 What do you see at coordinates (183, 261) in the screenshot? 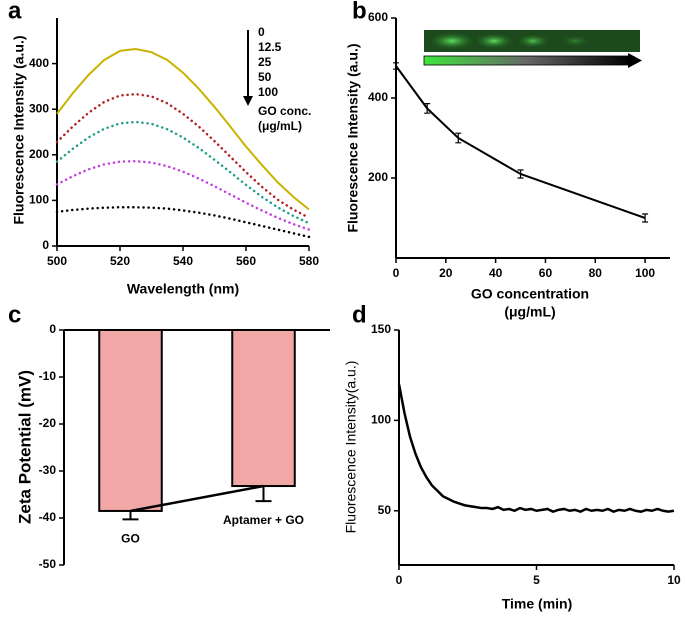
I see `x-tick-label: 540` at bounding box center [183, 261].